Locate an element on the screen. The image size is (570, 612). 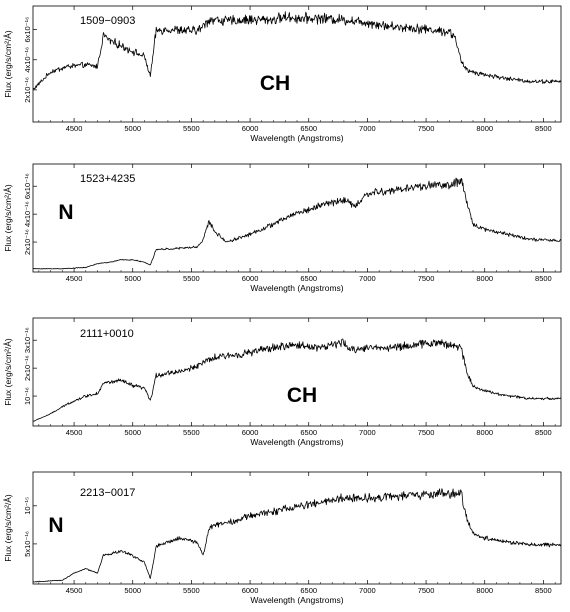
star-id-label: 2111+0010 is located at coordinates (107, 334).